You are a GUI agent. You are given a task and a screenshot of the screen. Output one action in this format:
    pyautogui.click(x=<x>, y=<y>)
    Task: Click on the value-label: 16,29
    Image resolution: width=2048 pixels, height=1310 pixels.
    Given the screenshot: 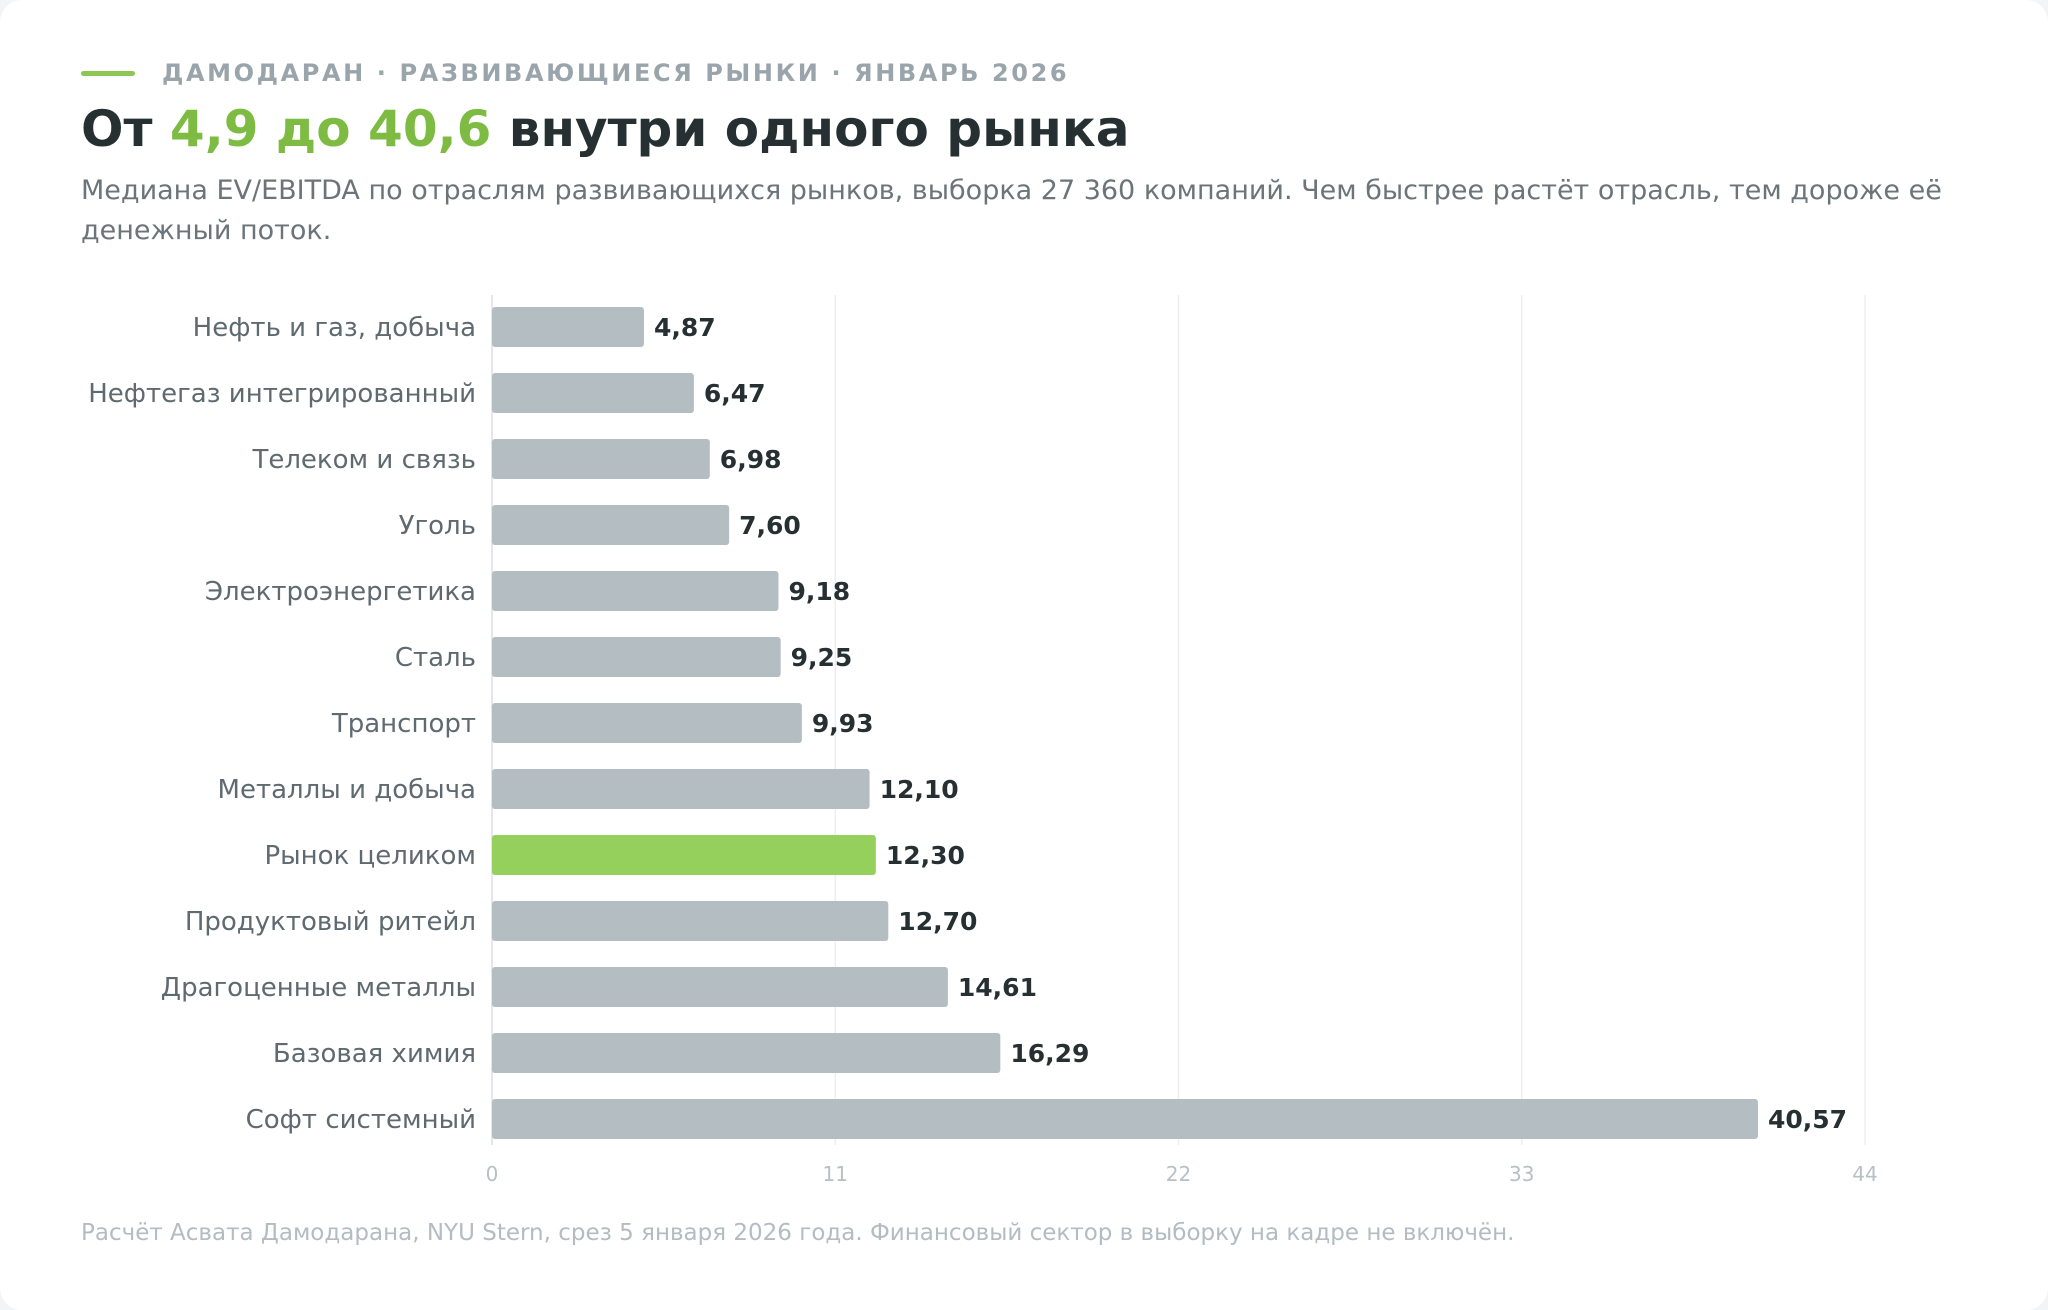 What is the action you would take?
    pyautogui.click(x=1049, y=1053)
    